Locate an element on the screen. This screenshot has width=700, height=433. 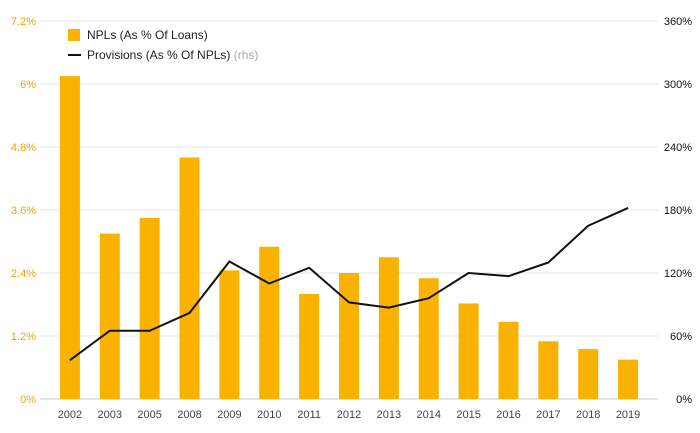
x-tick-label: 2016 is located at coordinates (508, 415).